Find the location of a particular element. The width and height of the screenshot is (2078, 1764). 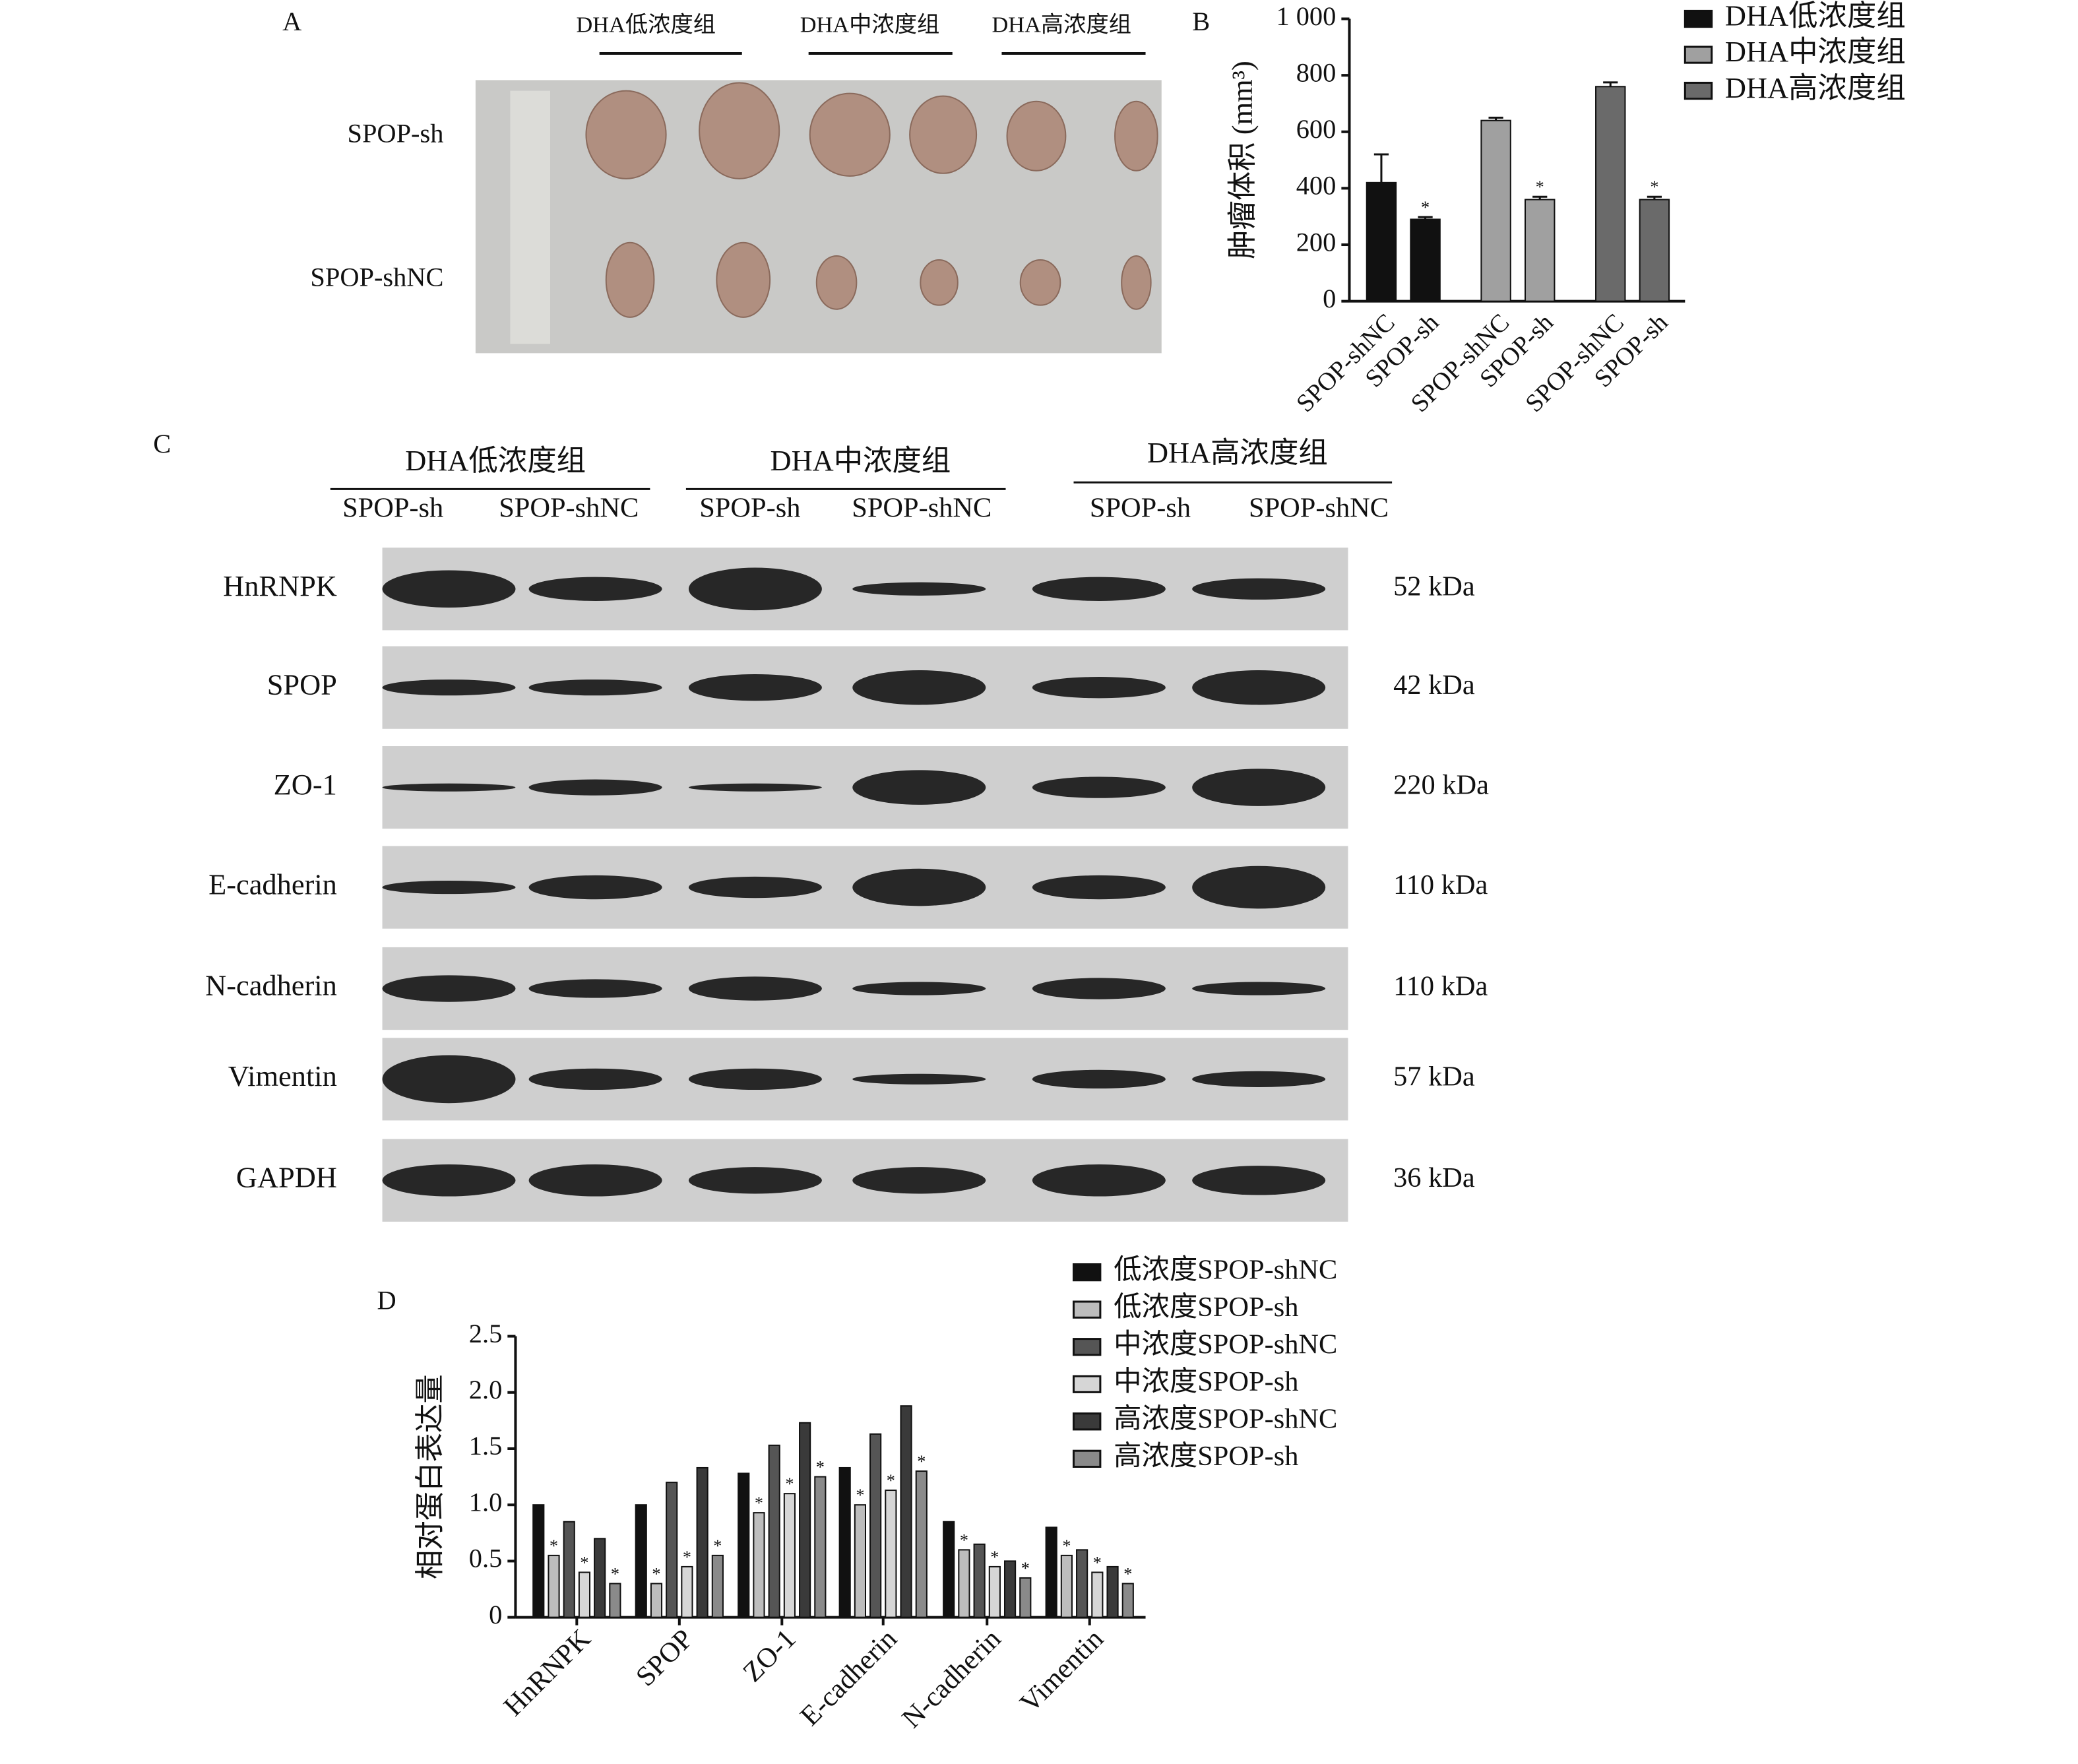

legend-label: 中浓度SPOP-shNC is located at coordinates (1225, 1344).